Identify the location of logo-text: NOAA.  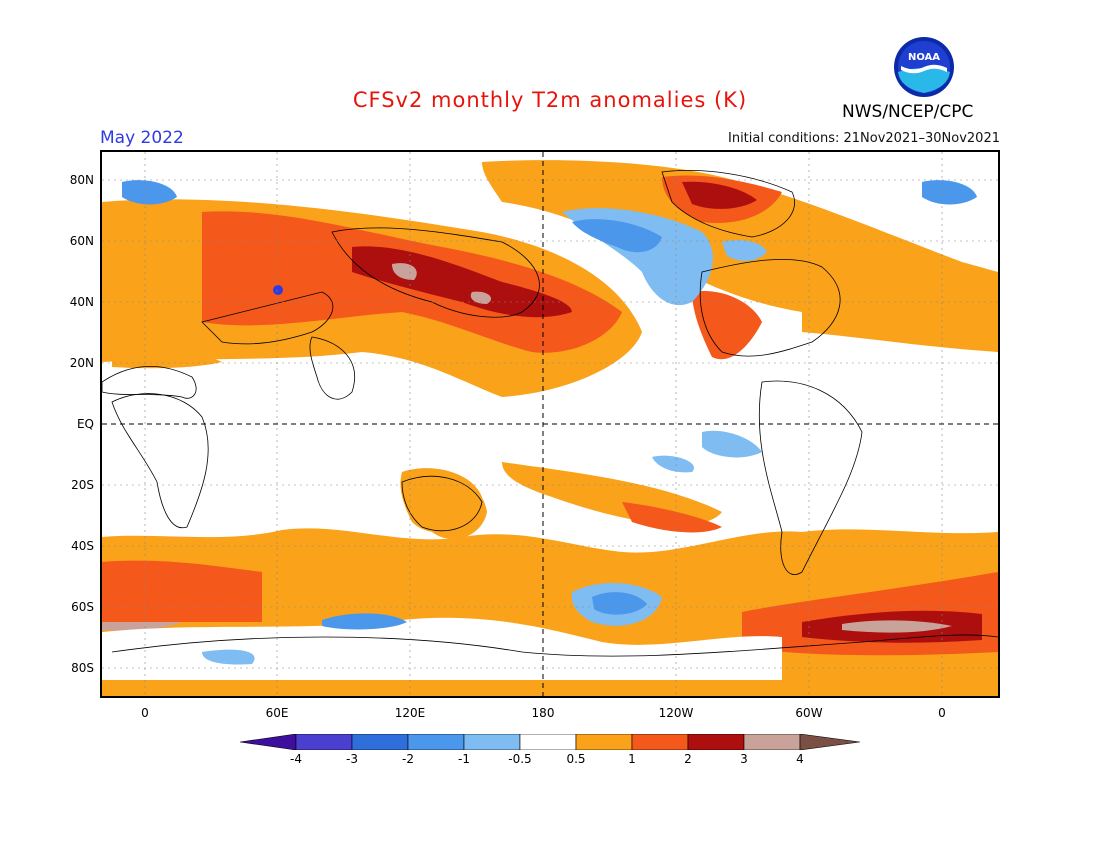
(924, 57).